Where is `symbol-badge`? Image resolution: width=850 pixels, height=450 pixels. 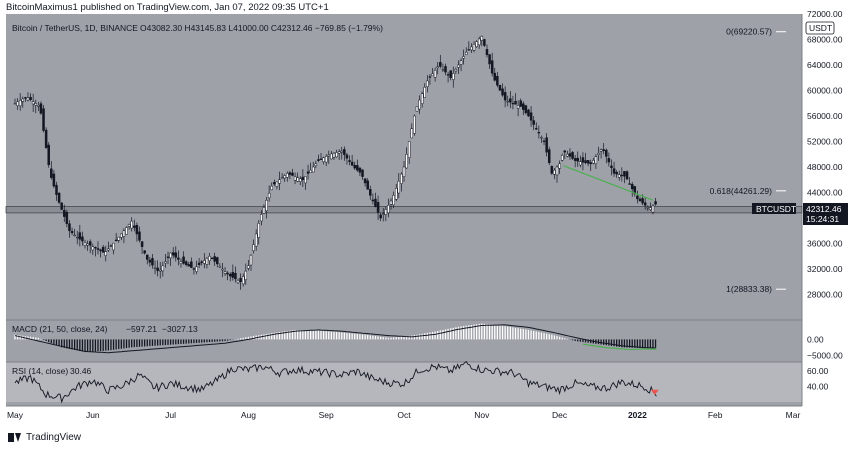 symbol-badge is located at coordinates (774, 208).